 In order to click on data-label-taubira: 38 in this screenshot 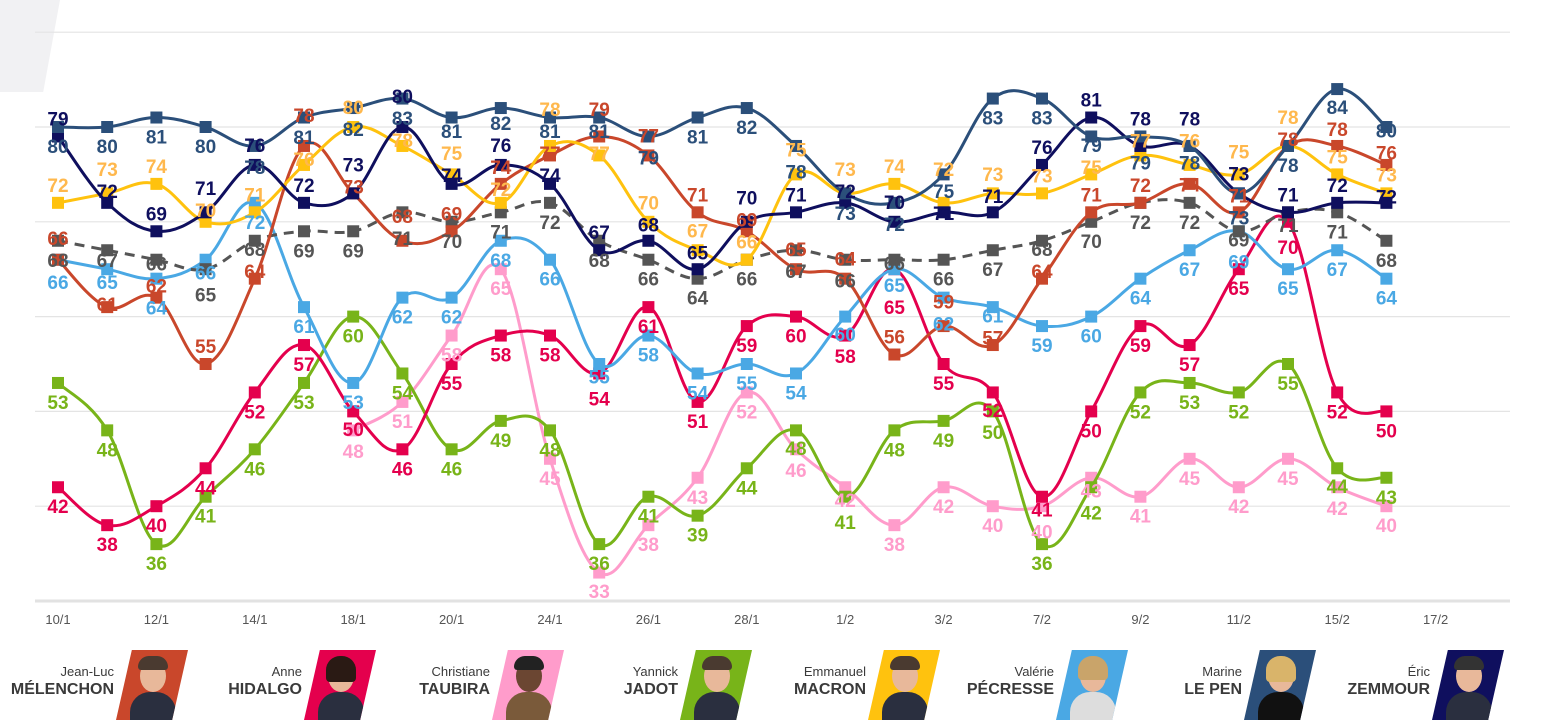, I will do `click(648, 545)`.